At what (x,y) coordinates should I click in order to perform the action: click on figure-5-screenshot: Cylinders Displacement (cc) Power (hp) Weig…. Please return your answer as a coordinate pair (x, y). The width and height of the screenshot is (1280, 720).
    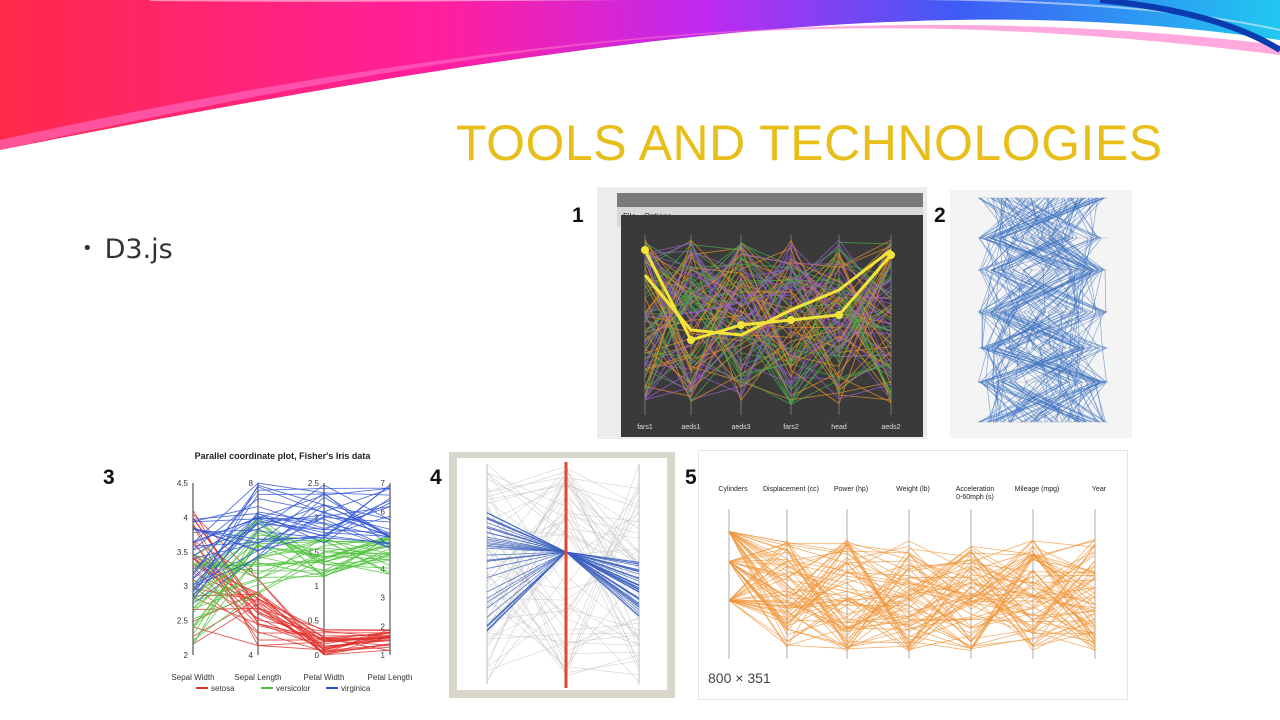
    Looking at the image, I should click on (913, 575).